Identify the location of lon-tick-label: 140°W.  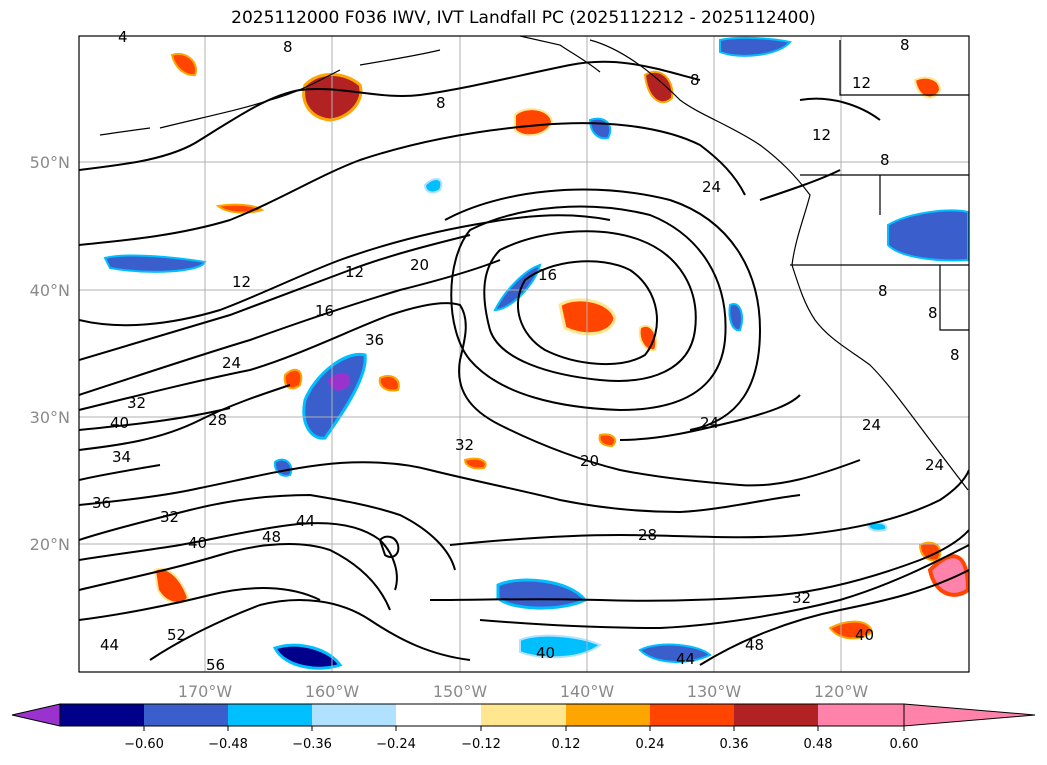
(587, 691).